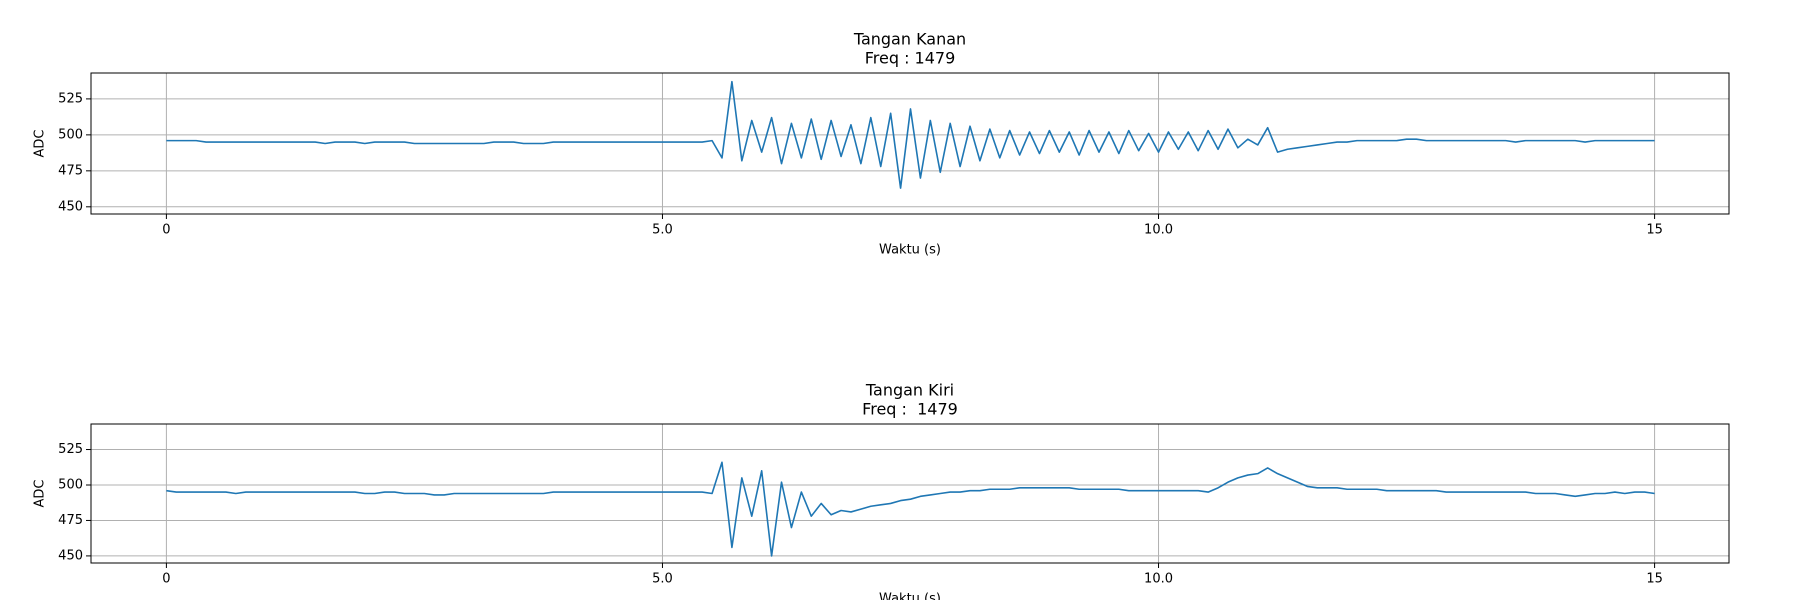  What do you see at coordinates (909, 390) in the screenshot?
I see `chart-title: Tangan Kiri` at bounding box center [909, 390].